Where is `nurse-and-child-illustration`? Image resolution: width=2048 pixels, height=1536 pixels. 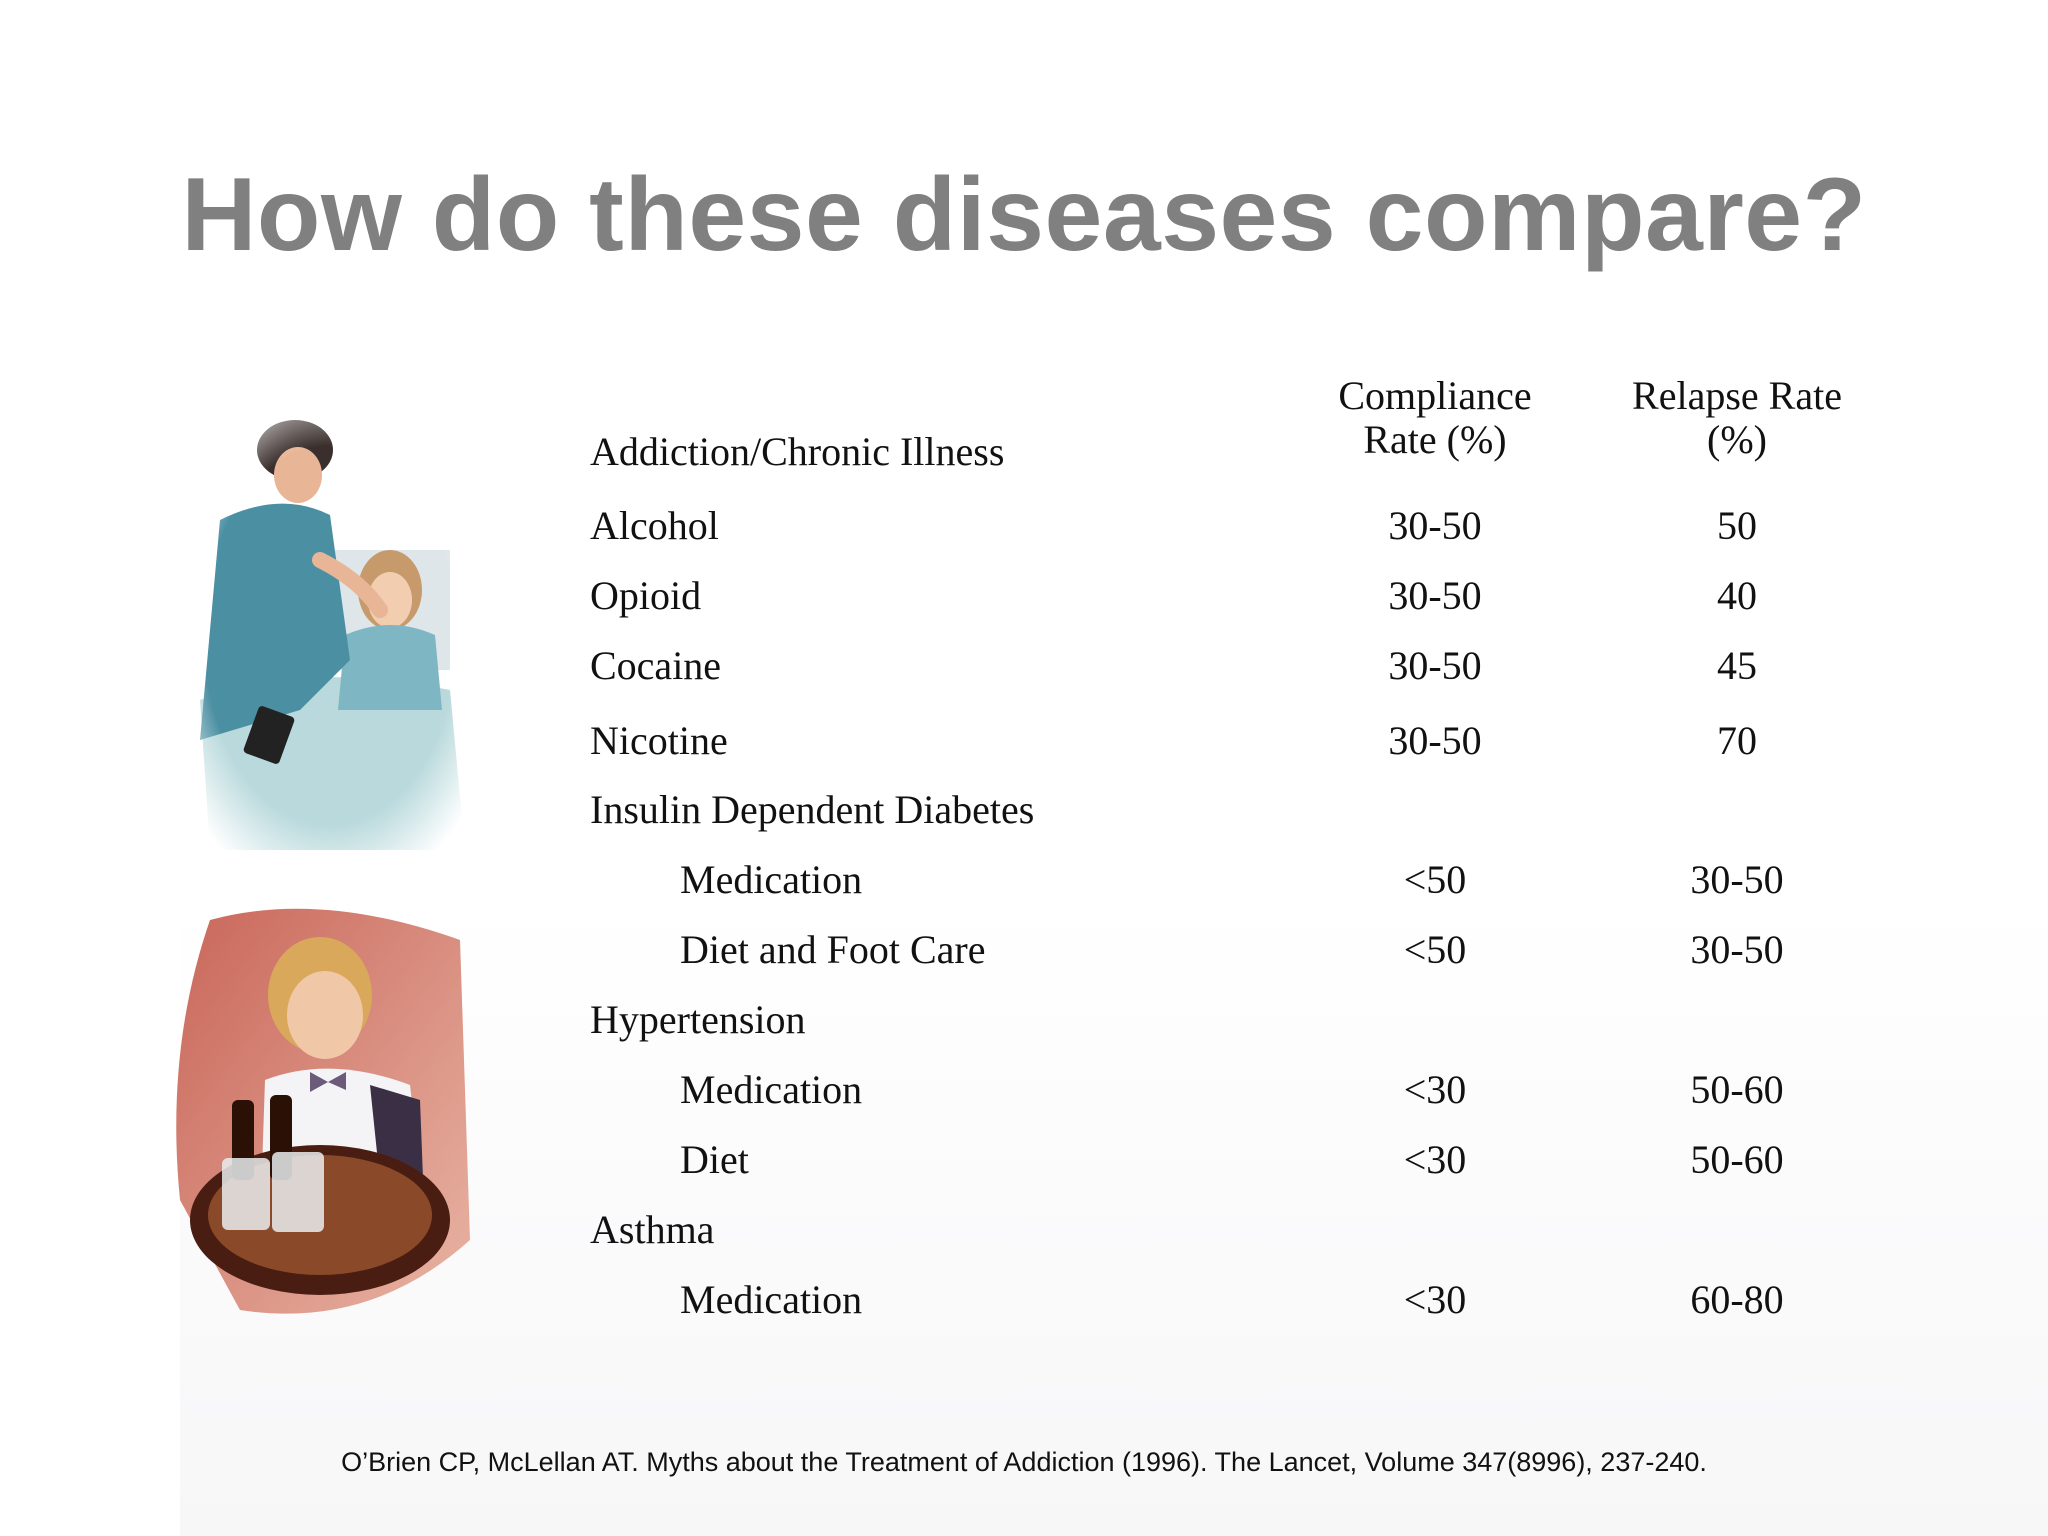 nurse-and-child-illustration is located at coordinates (330, 635).